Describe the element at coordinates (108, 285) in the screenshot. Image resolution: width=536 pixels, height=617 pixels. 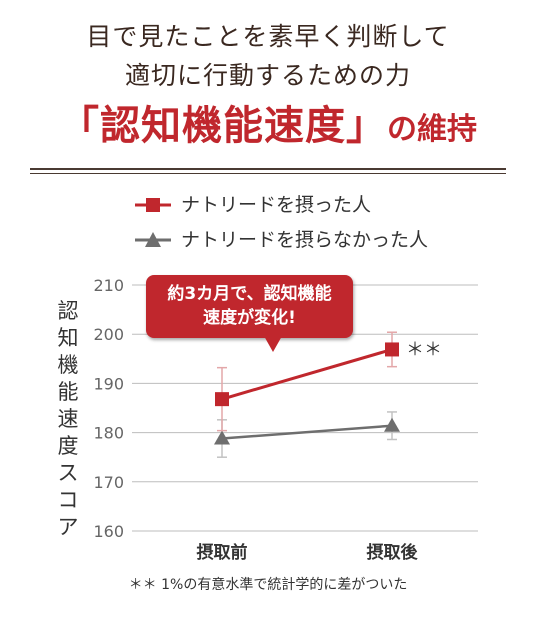
I see `y-tick-label-210: 210` at that location.